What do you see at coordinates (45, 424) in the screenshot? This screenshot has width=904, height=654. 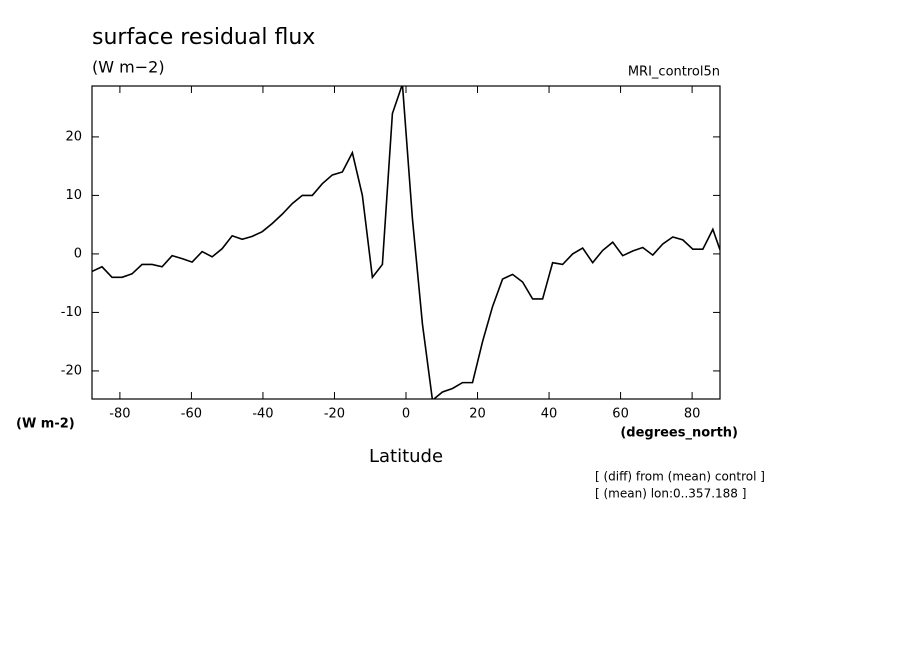 I see `y-axis-label: (W m-2)` at bounding box center [45, 424].